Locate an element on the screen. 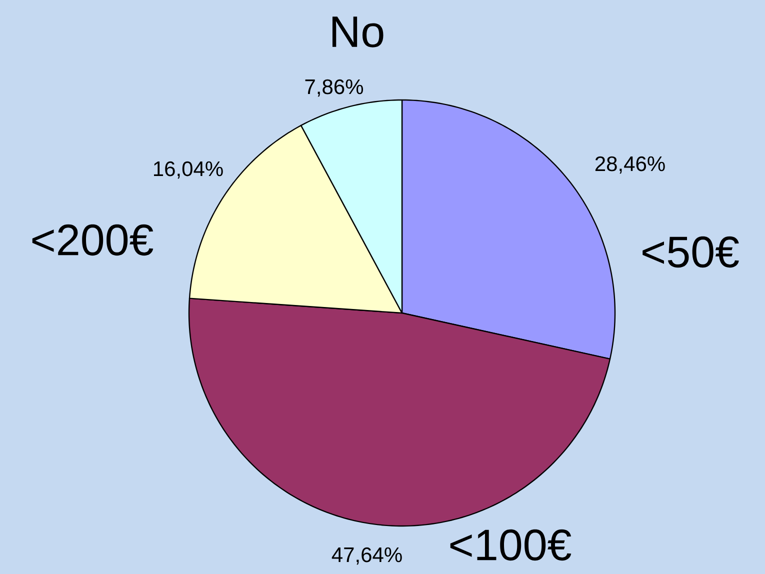  data-label: 16,04% is located at coordinates (188, 170).